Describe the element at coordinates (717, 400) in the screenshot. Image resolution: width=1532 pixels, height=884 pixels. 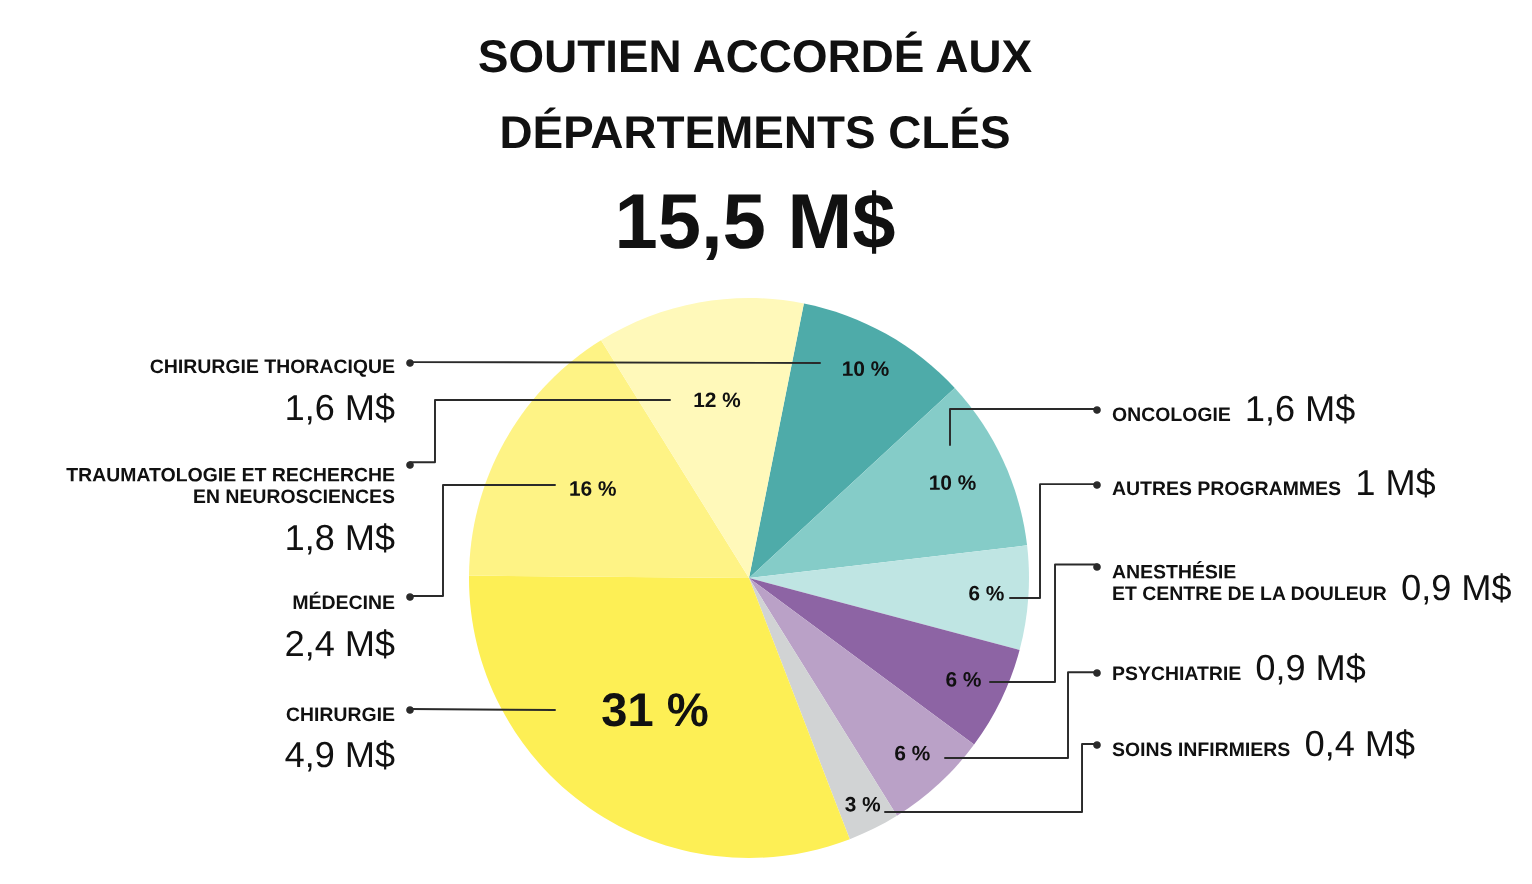
I see `data-label: 12 %` at that location.